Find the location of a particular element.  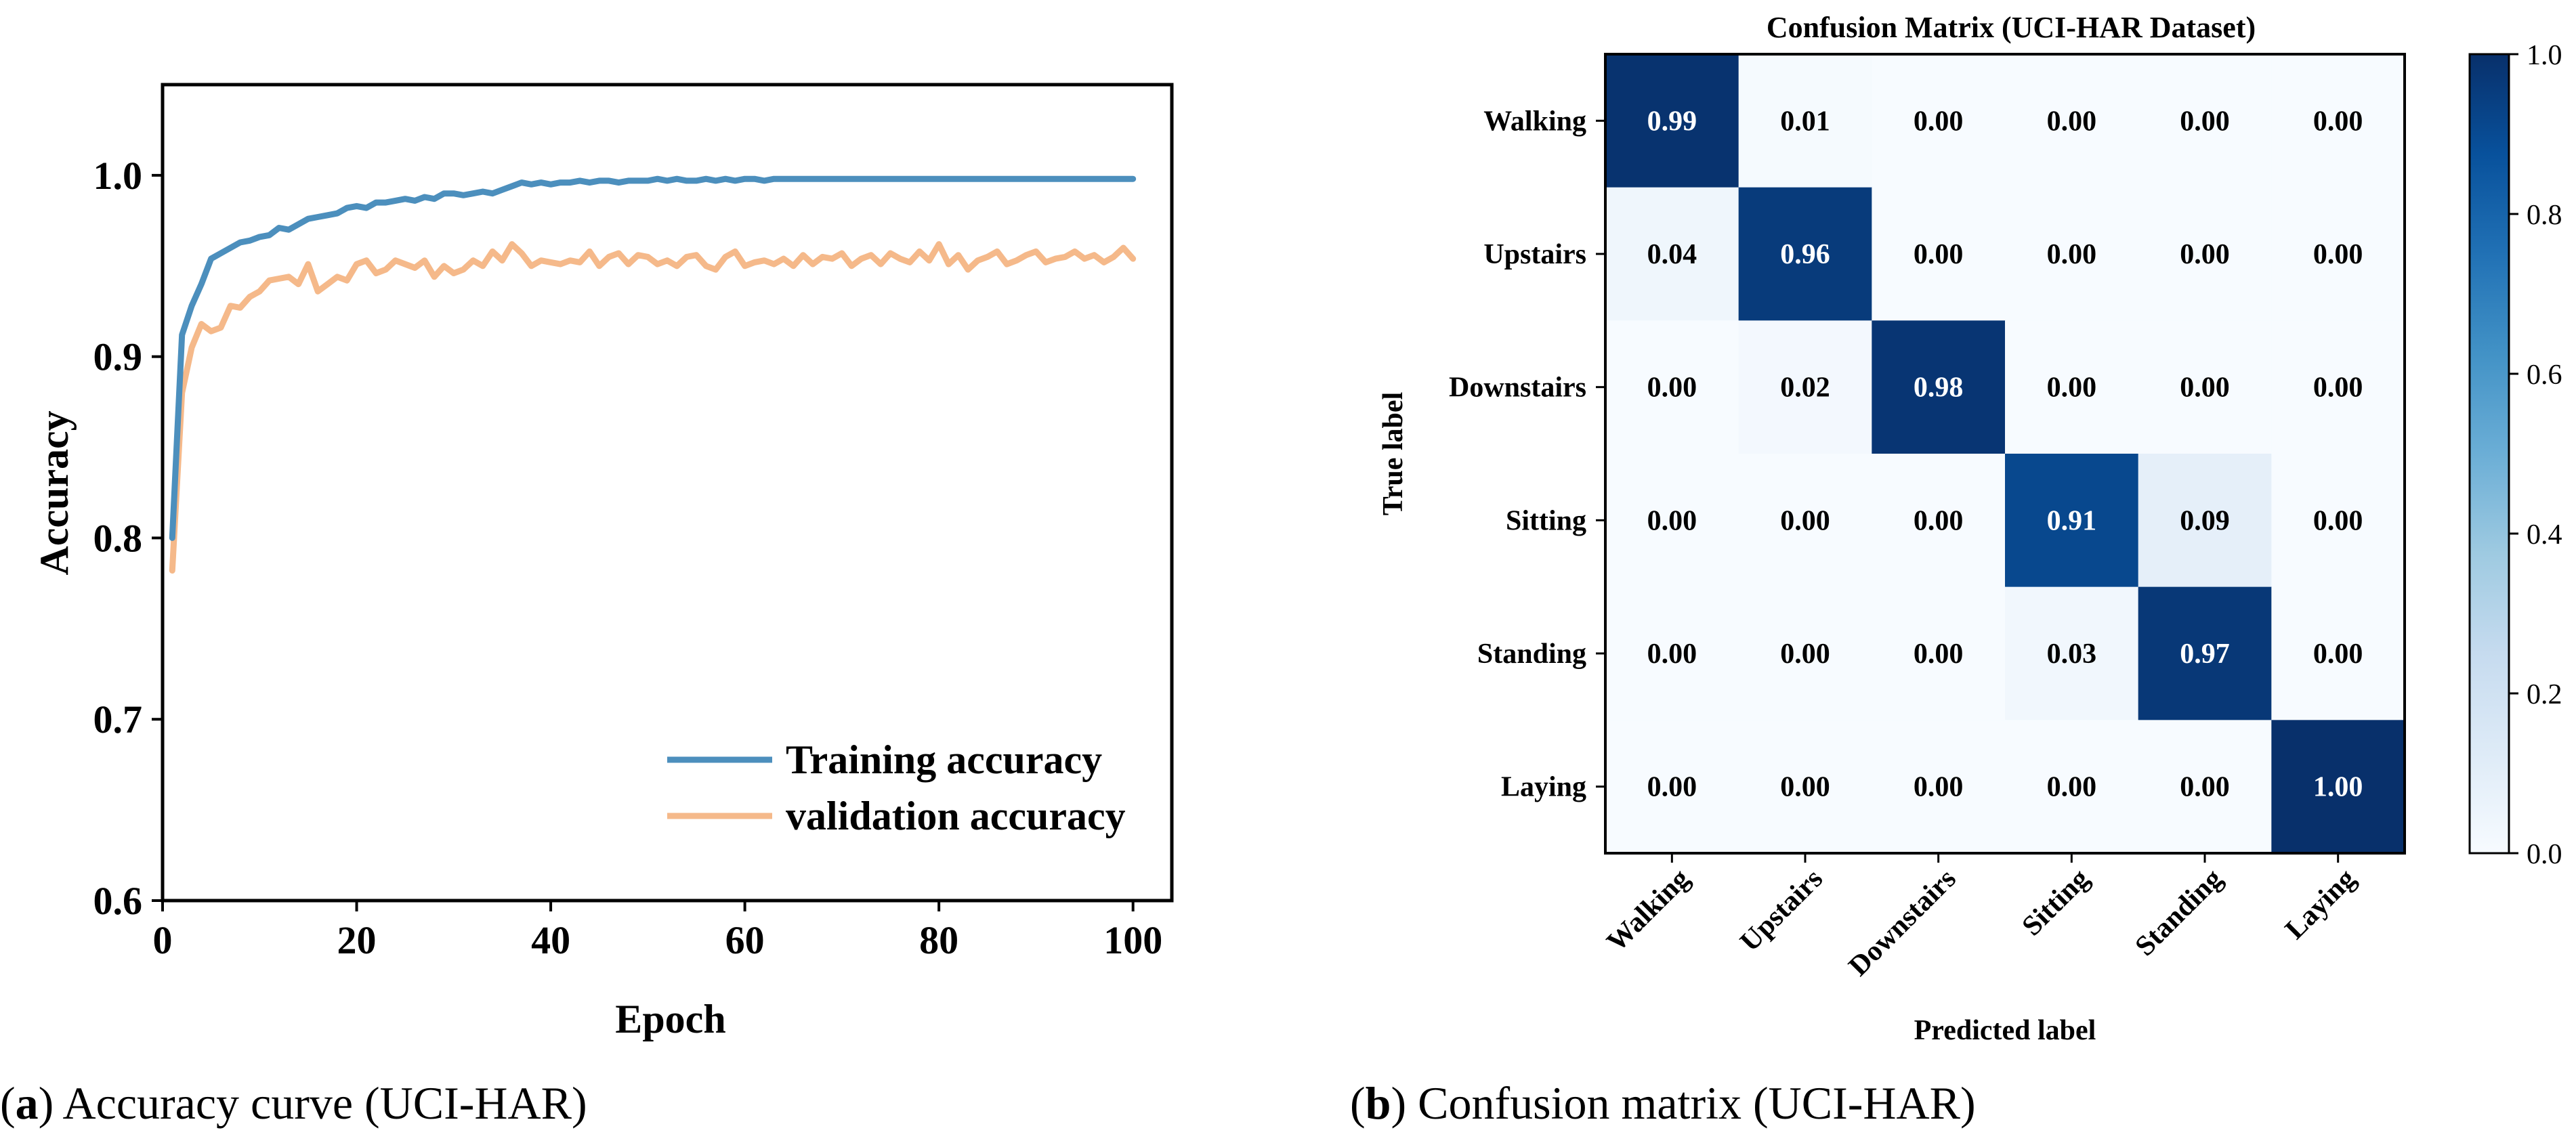

confusion-matrix-x-axis-label: Predicted label is located at coordinates (2005, 1030).